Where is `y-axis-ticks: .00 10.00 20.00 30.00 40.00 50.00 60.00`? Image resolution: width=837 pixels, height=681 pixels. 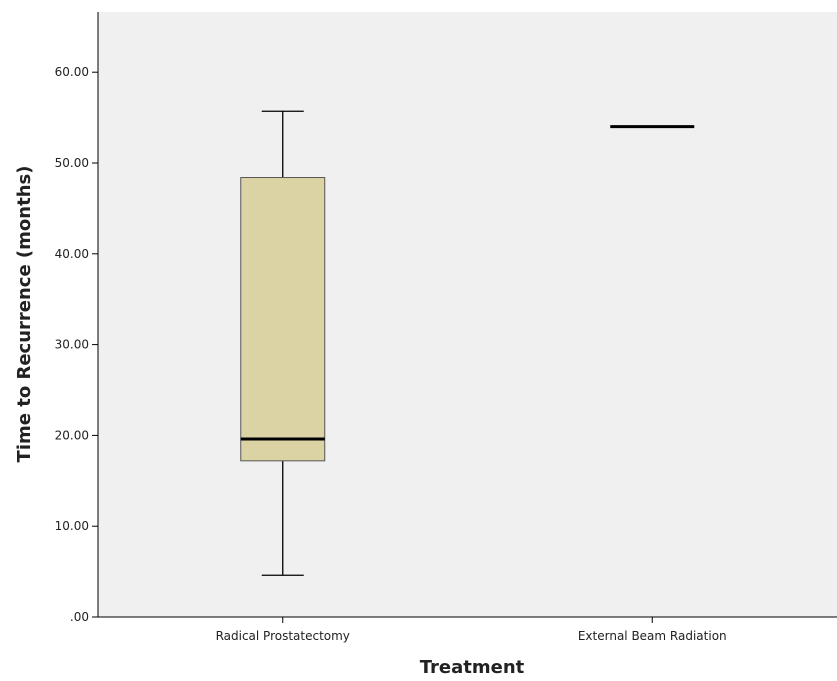 y-axis-ticks: .00 10.00 20.00 30.00 40.00 50.00 60.00 is located at coordinates (76, 344).